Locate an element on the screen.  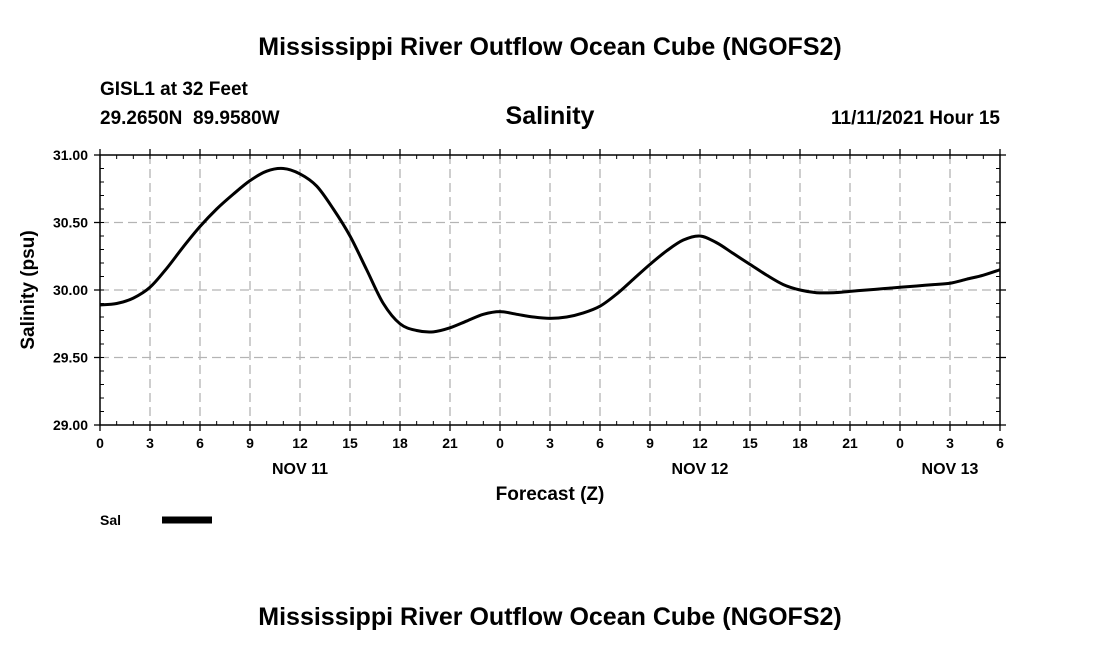
date-labels: NOV 11 NOV 12 NOV 13 is located at coordinates (625, 469).